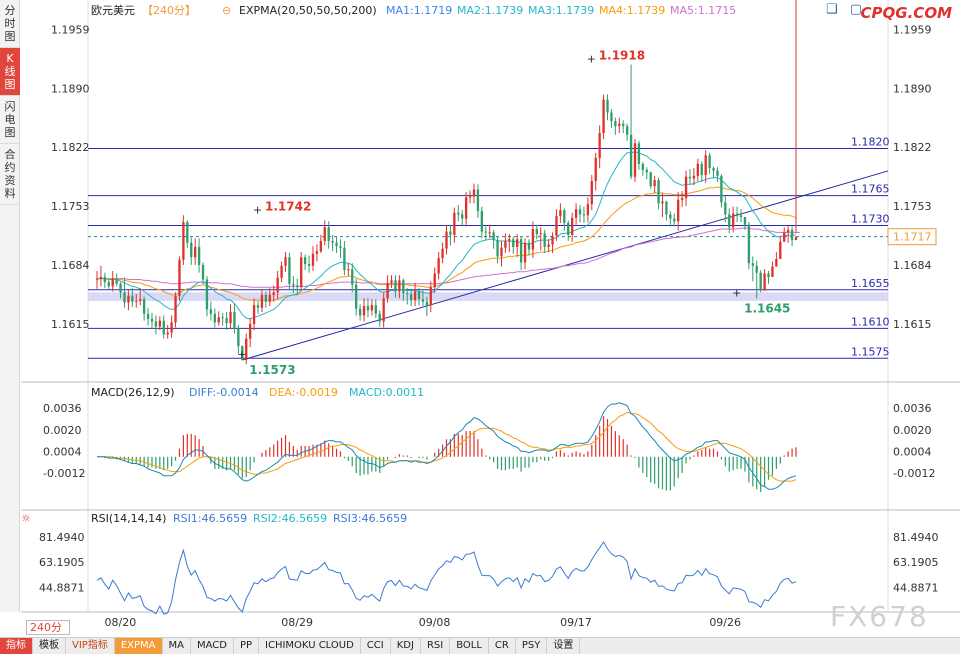 The height and width of the screenshot is (654, 960). What do you see at coordinates (870, 219) in the screenshot?
I see `level-label-2: 1.1730` at bounding box center [870, 219].